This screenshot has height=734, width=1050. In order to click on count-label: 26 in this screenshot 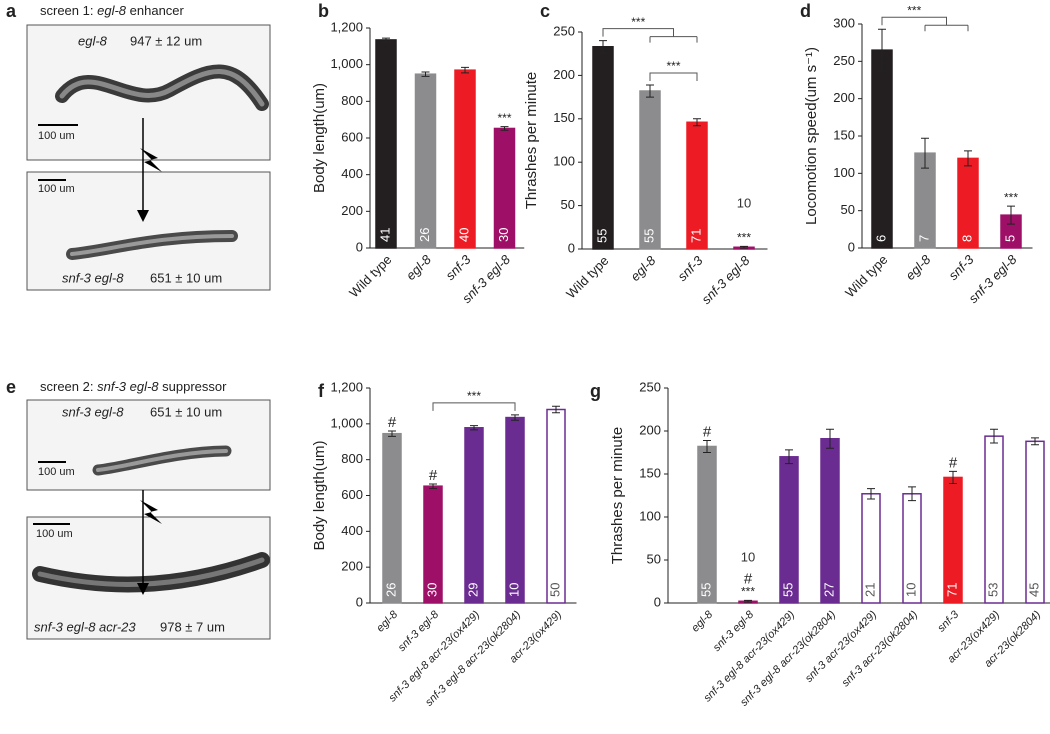, I will do `click(390, 590)`.